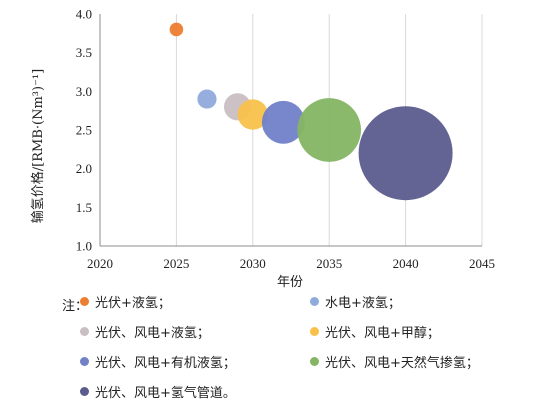  What do you see at coordinates (406, 263) in the screenshot?
I see `x-tick-label: 2040` at bounding box center [406, 263].